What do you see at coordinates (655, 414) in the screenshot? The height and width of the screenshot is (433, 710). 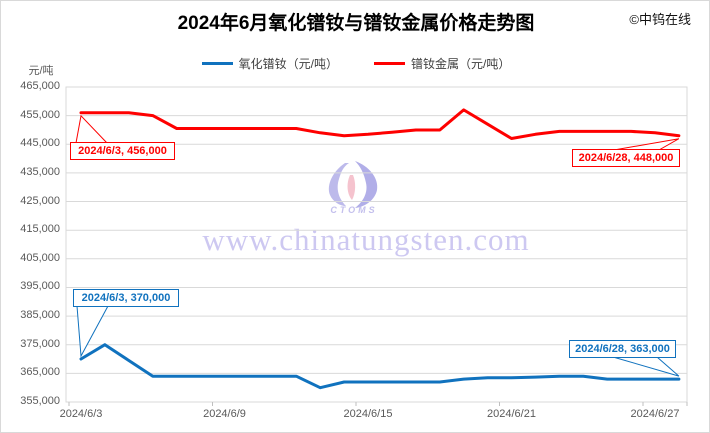 I see `x-tick-label: 2024/6/27` at bounding box center [655, 414].